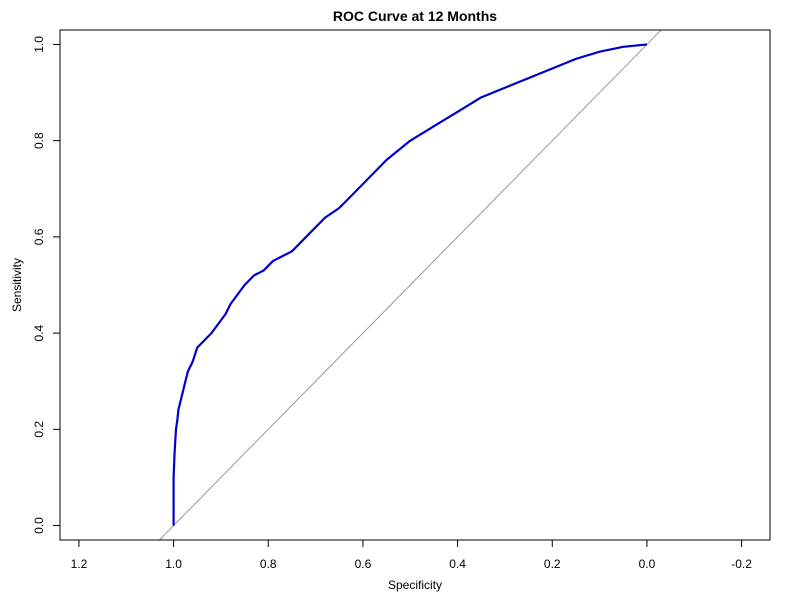 This screenshot has width=800, height=600. What do you see at coordinates (39, 44) in the screenshot?
I see `y-tick-label: 1.0` at bounding box center [39, 44].